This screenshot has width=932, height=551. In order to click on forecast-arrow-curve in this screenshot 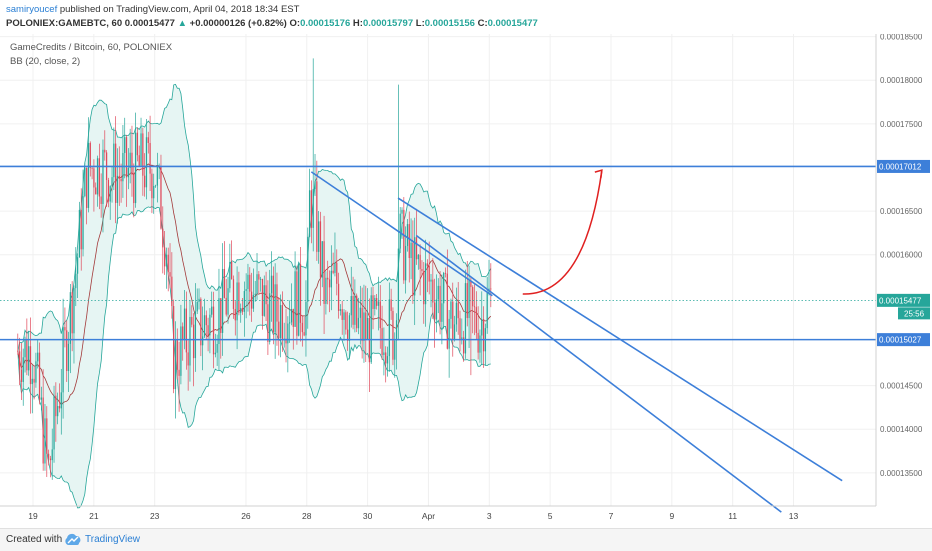, I will do `click(562, 232)`.